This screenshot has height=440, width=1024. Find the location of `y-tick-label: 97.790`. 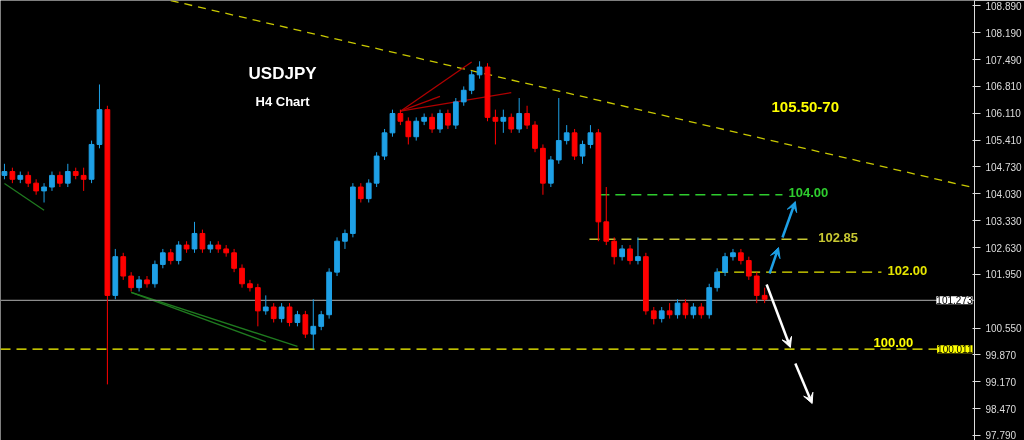

y-tick-label: 97.790 is located at coordinates (1001, 435).